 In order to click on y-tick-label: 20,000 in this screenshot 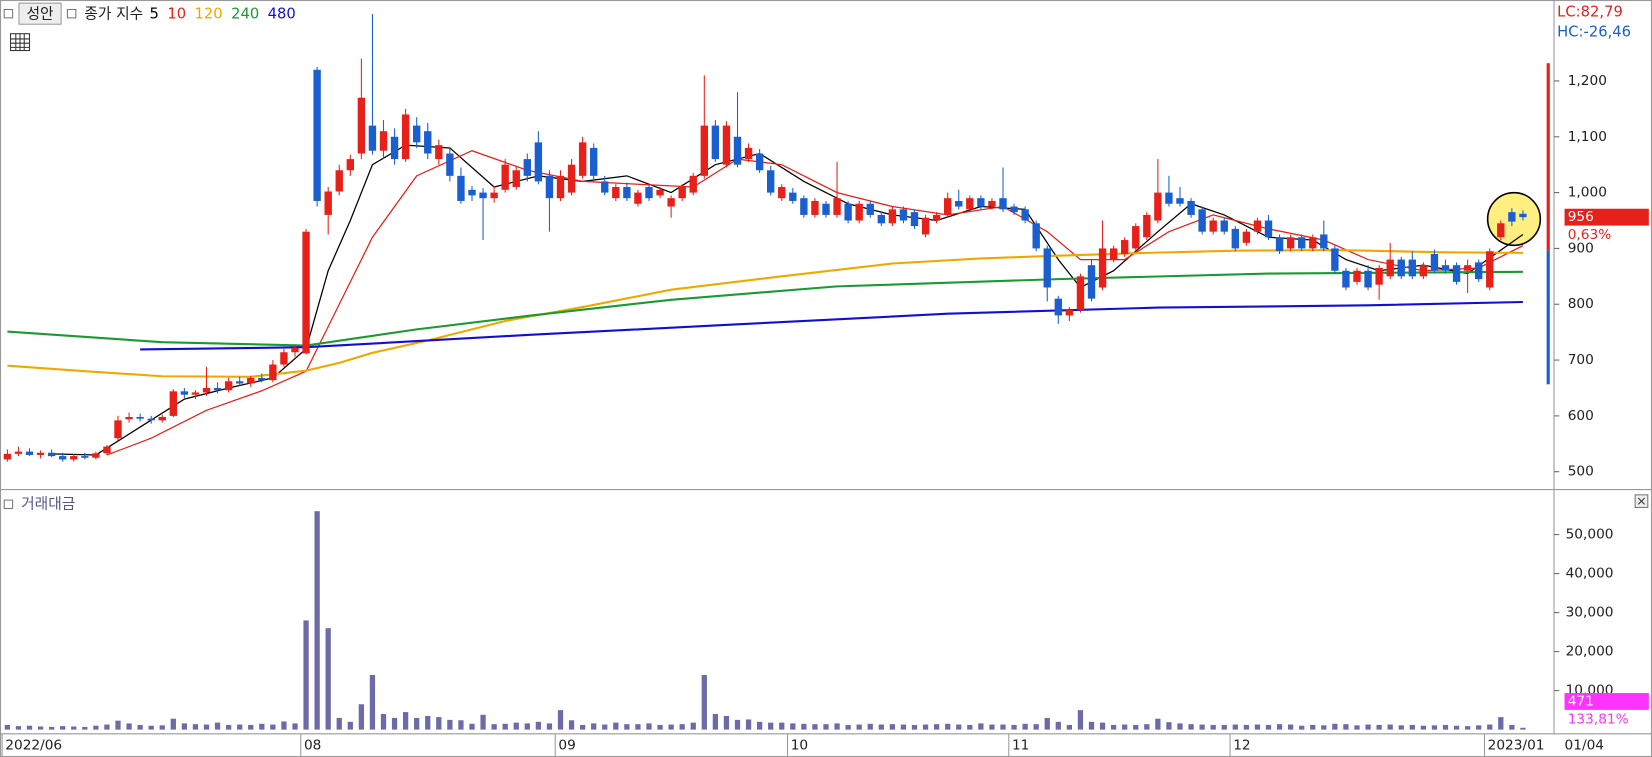, I will do `click(1590, 652)`.